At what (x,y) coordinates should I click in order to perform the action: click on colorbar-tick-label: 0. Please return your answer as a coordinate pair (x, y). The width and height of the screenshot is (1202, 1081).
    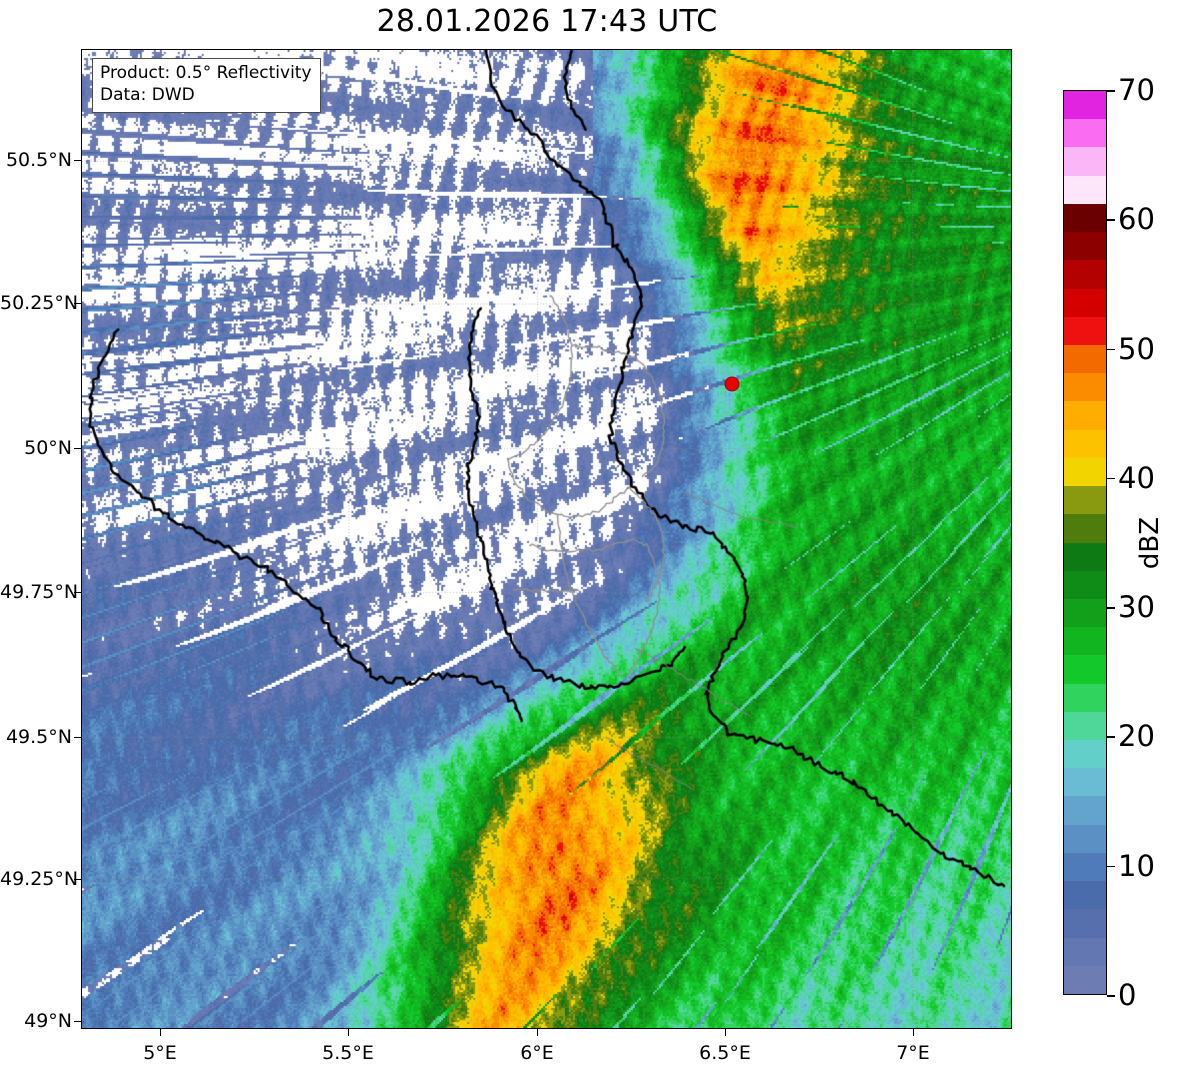
    Looking at the image, I should click on (1127, 995).